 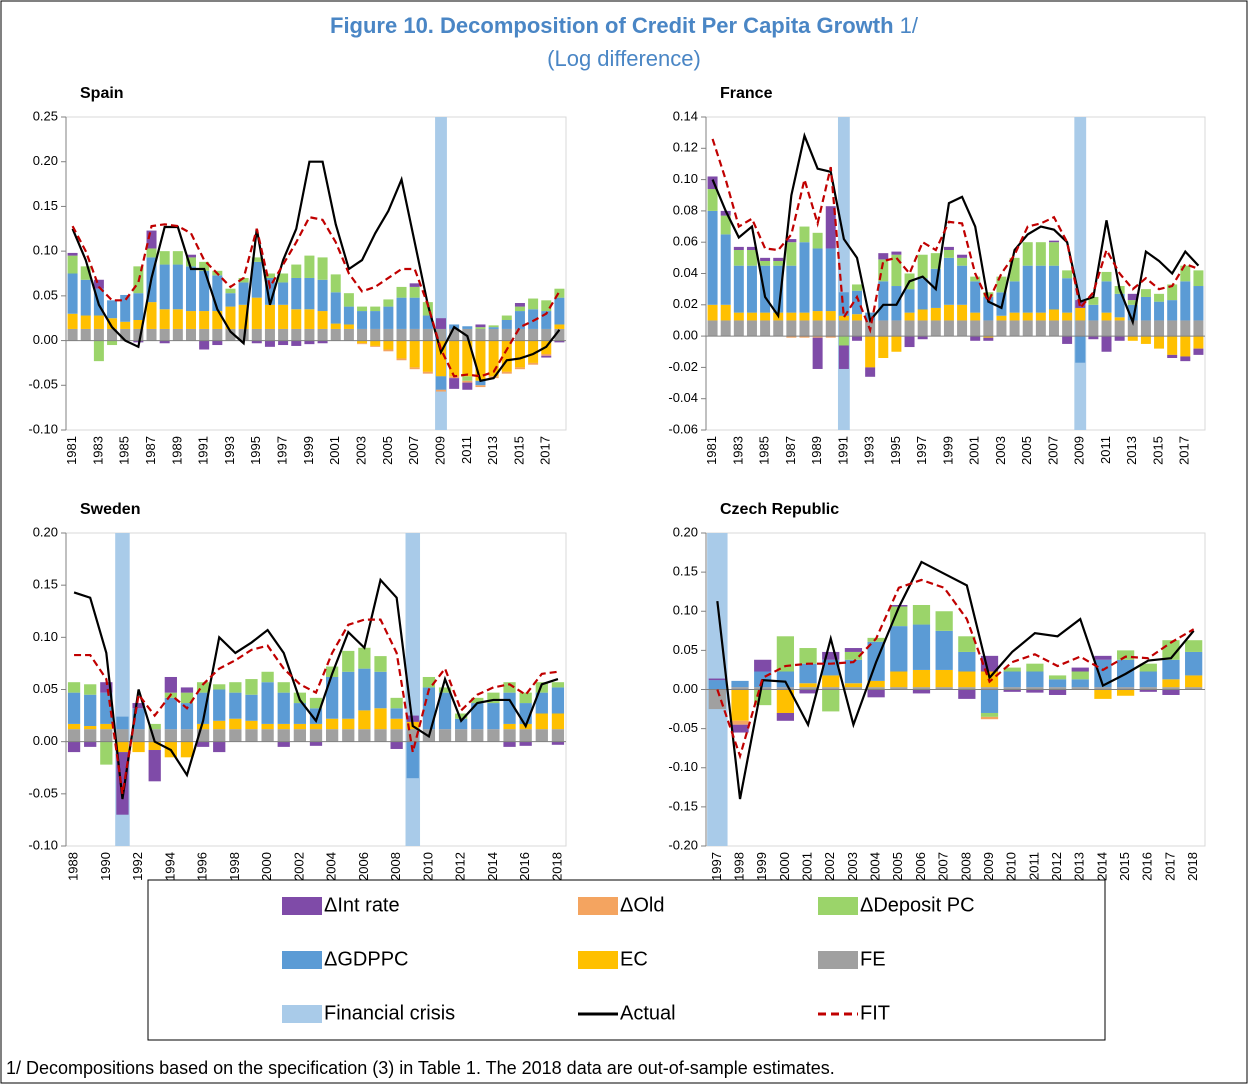 What do you see at coordinates (816, 450) in the screenshot?
I see `x-tick-label: 1989` at bounding box center [816, 450].